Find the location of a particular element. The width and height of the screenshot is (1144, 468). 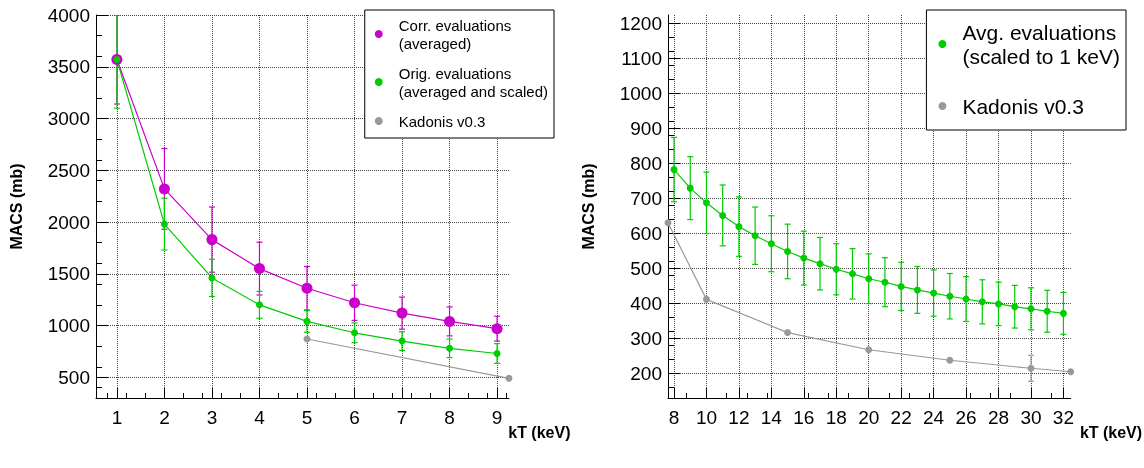

y-tick-label: 1100 is located at coordinates (641, 59).